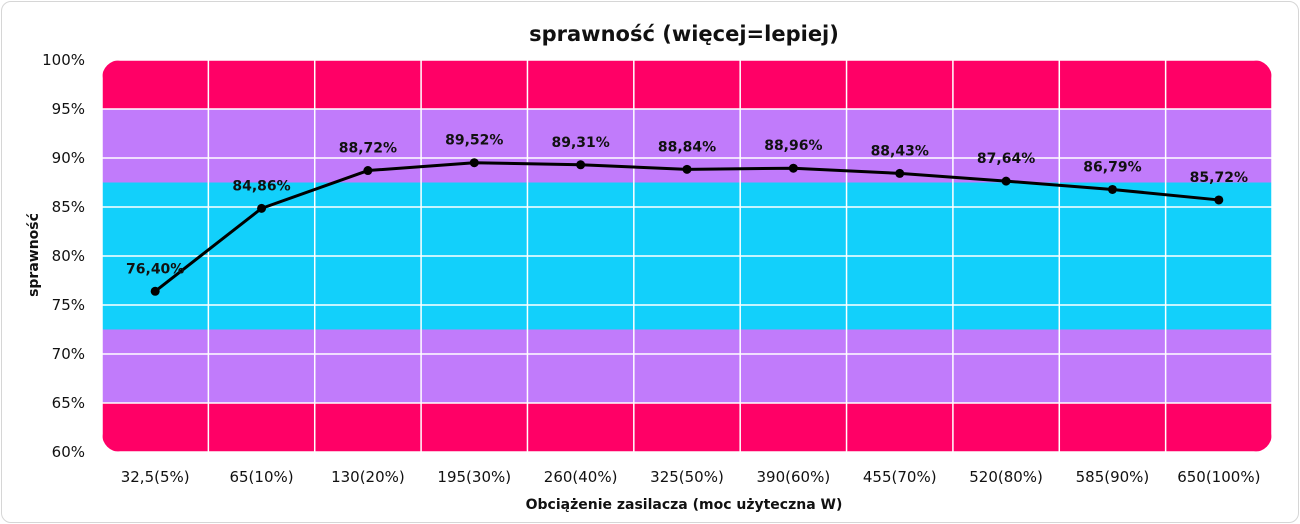 Image resolution: width=1300 pixels, height=524 pixels. Describe the element at coordinates (68, 256) in the screenshot. I see `y-tick-label: 80%` at that location.